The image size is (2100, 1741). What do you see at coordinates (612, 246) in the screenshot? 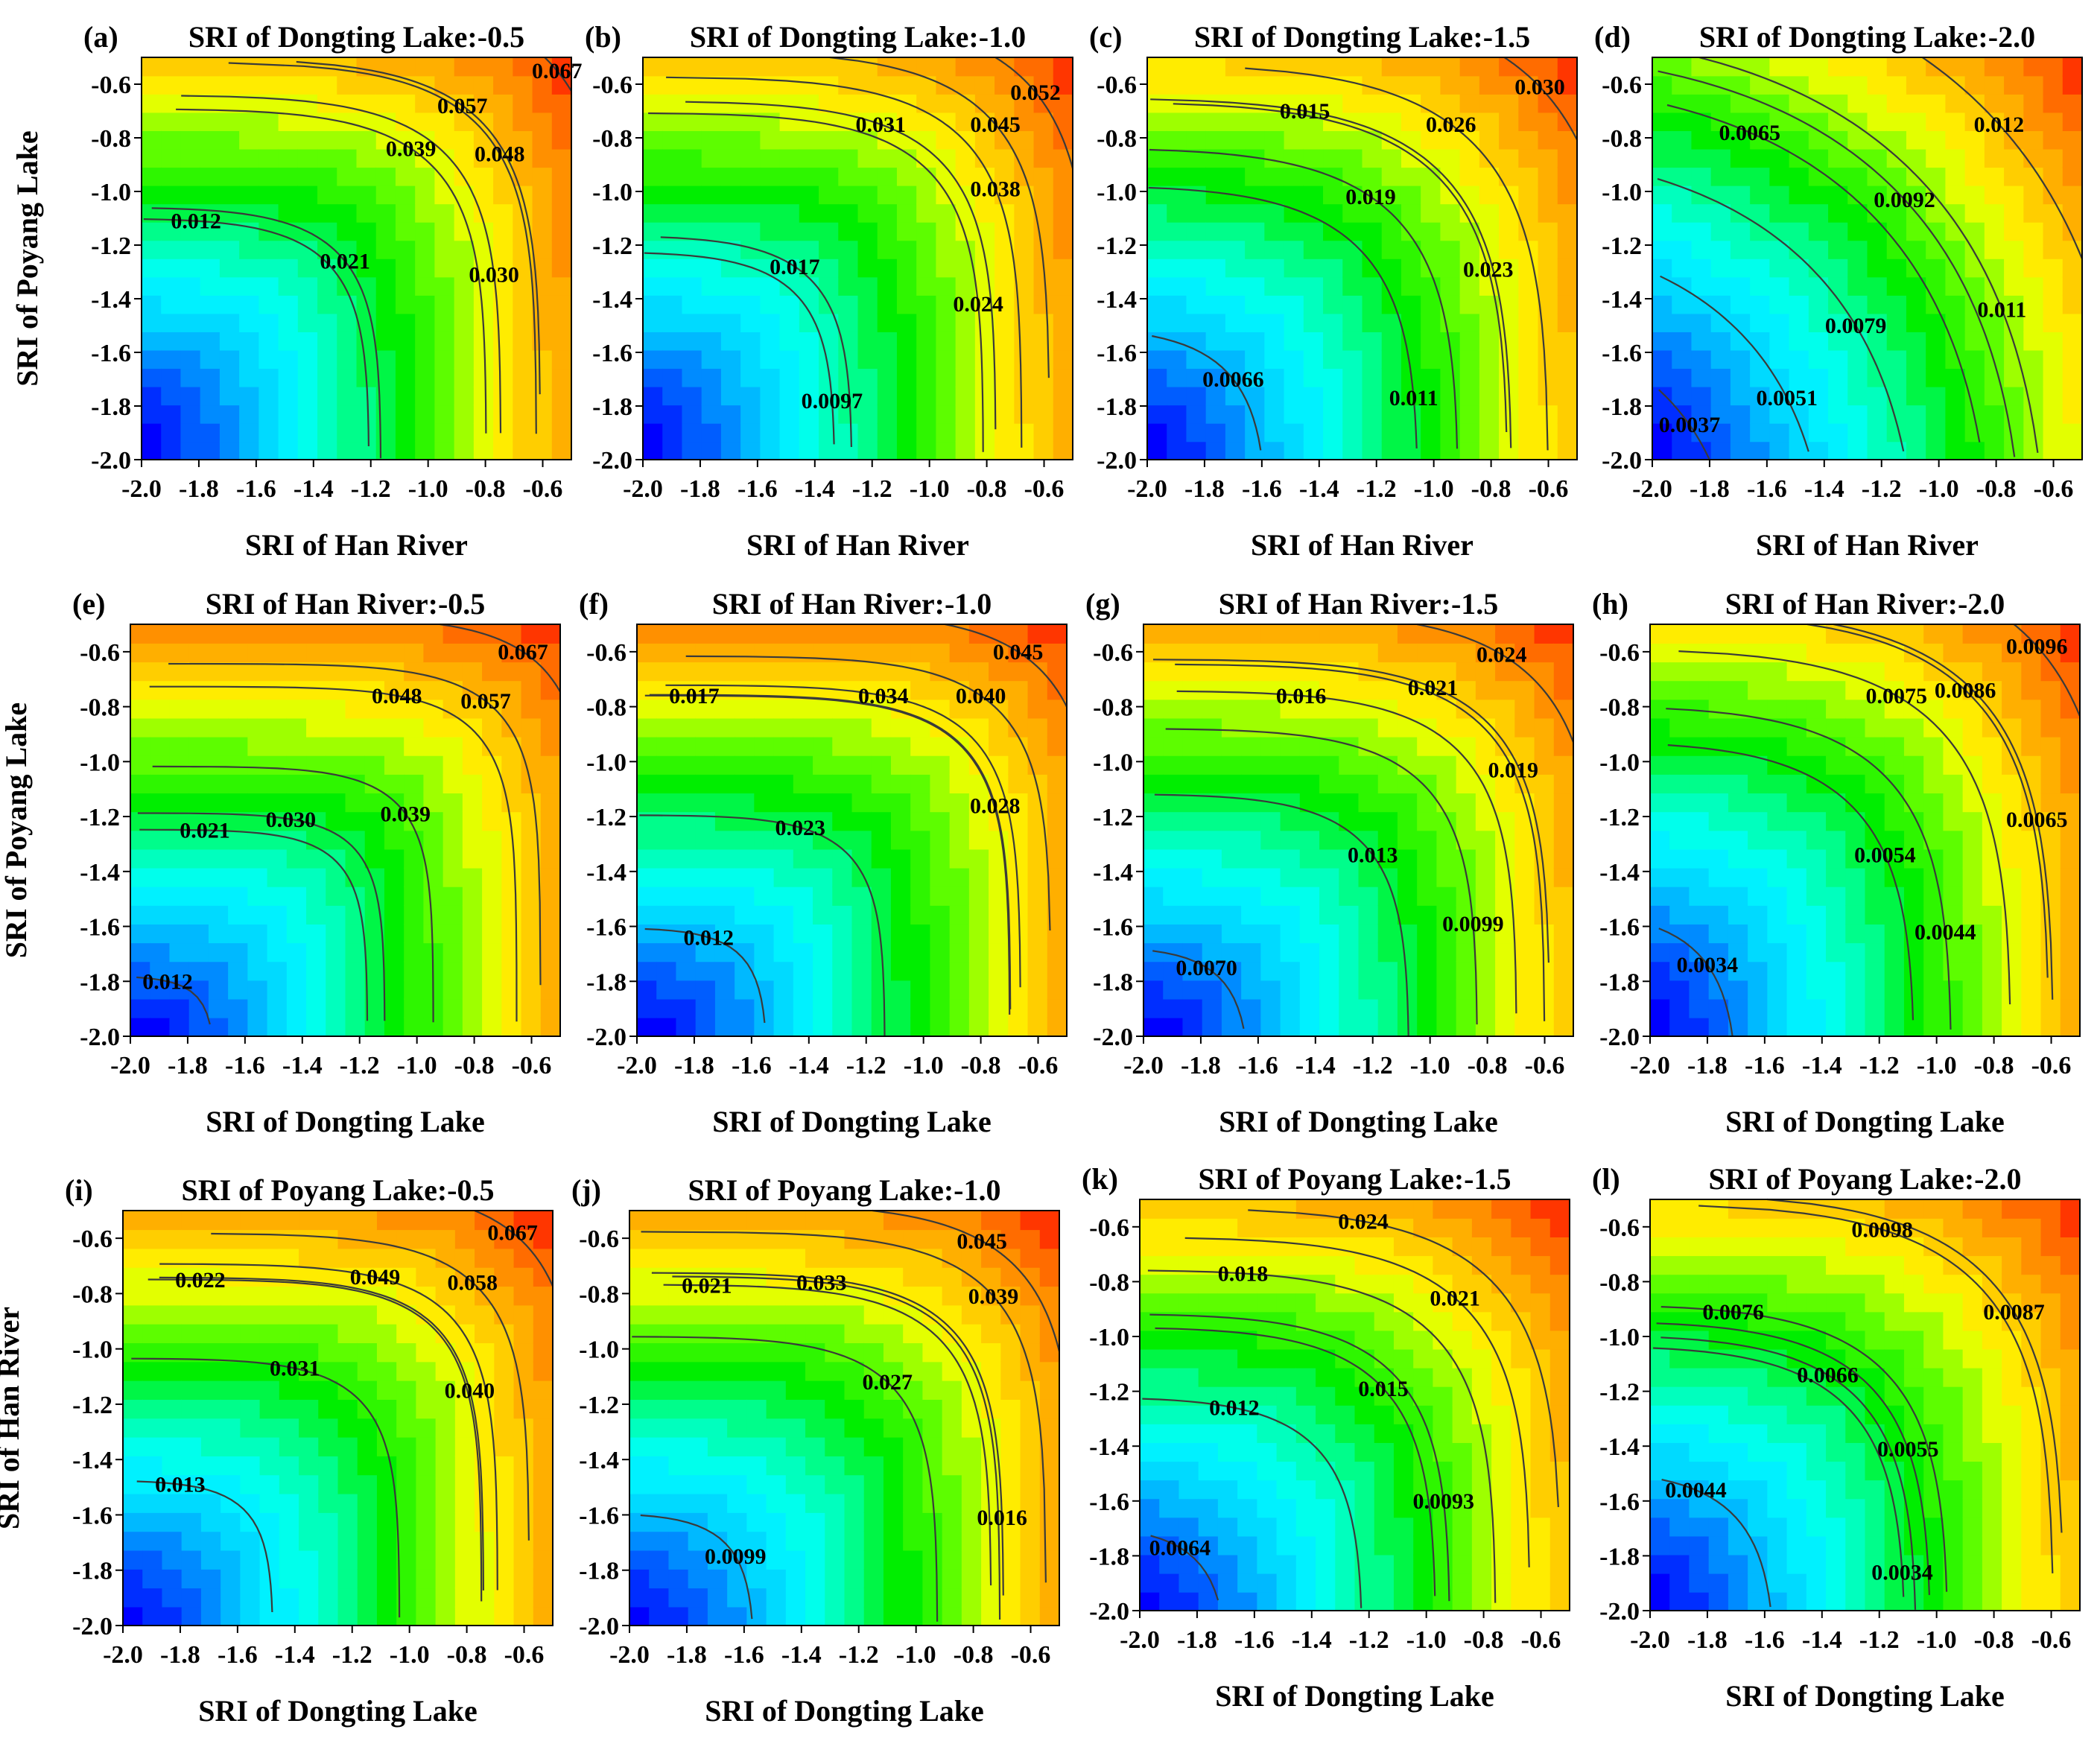
I see `y-tick-label: -1.2` at bounding box center [612, 246].